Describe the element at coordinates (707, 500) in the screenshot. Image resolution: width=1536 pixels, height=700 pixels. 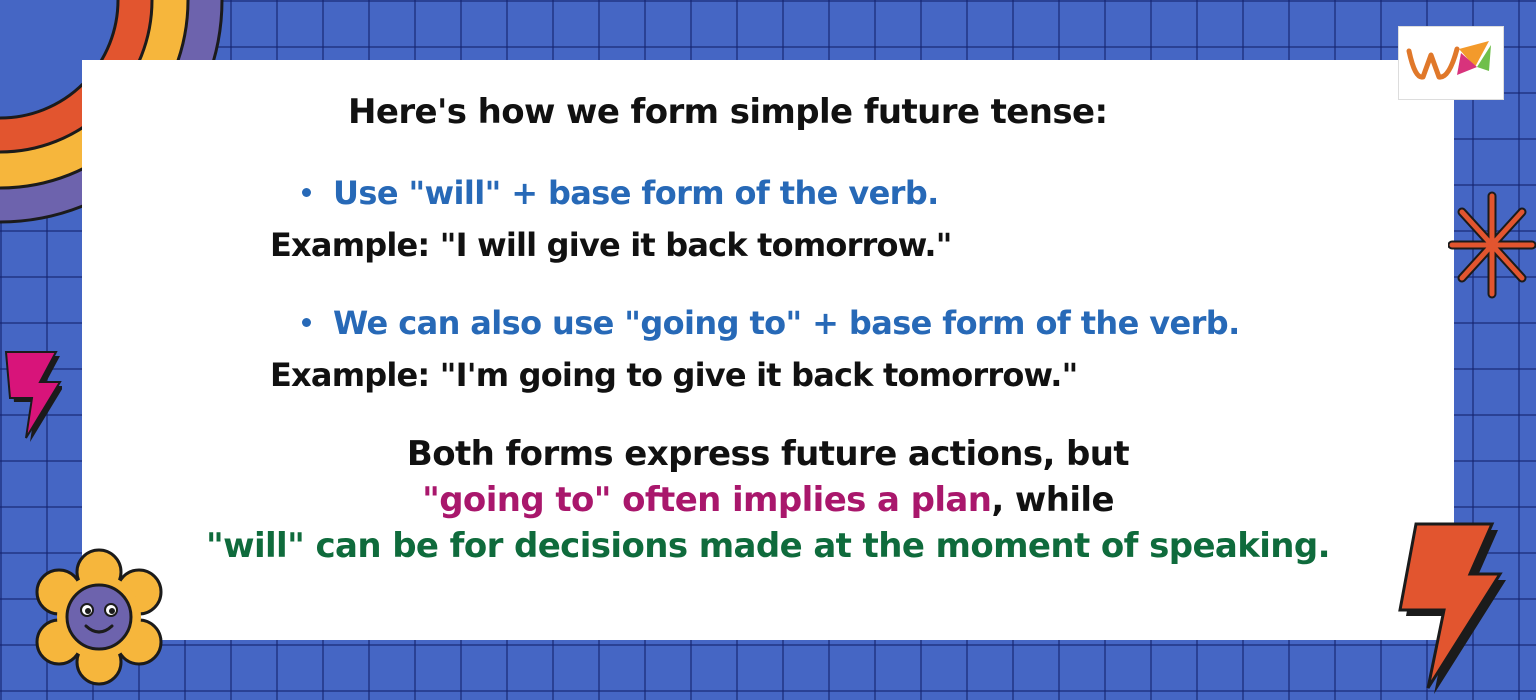
I see `going-to-highlight: "going to" often implies a plan` at that location.